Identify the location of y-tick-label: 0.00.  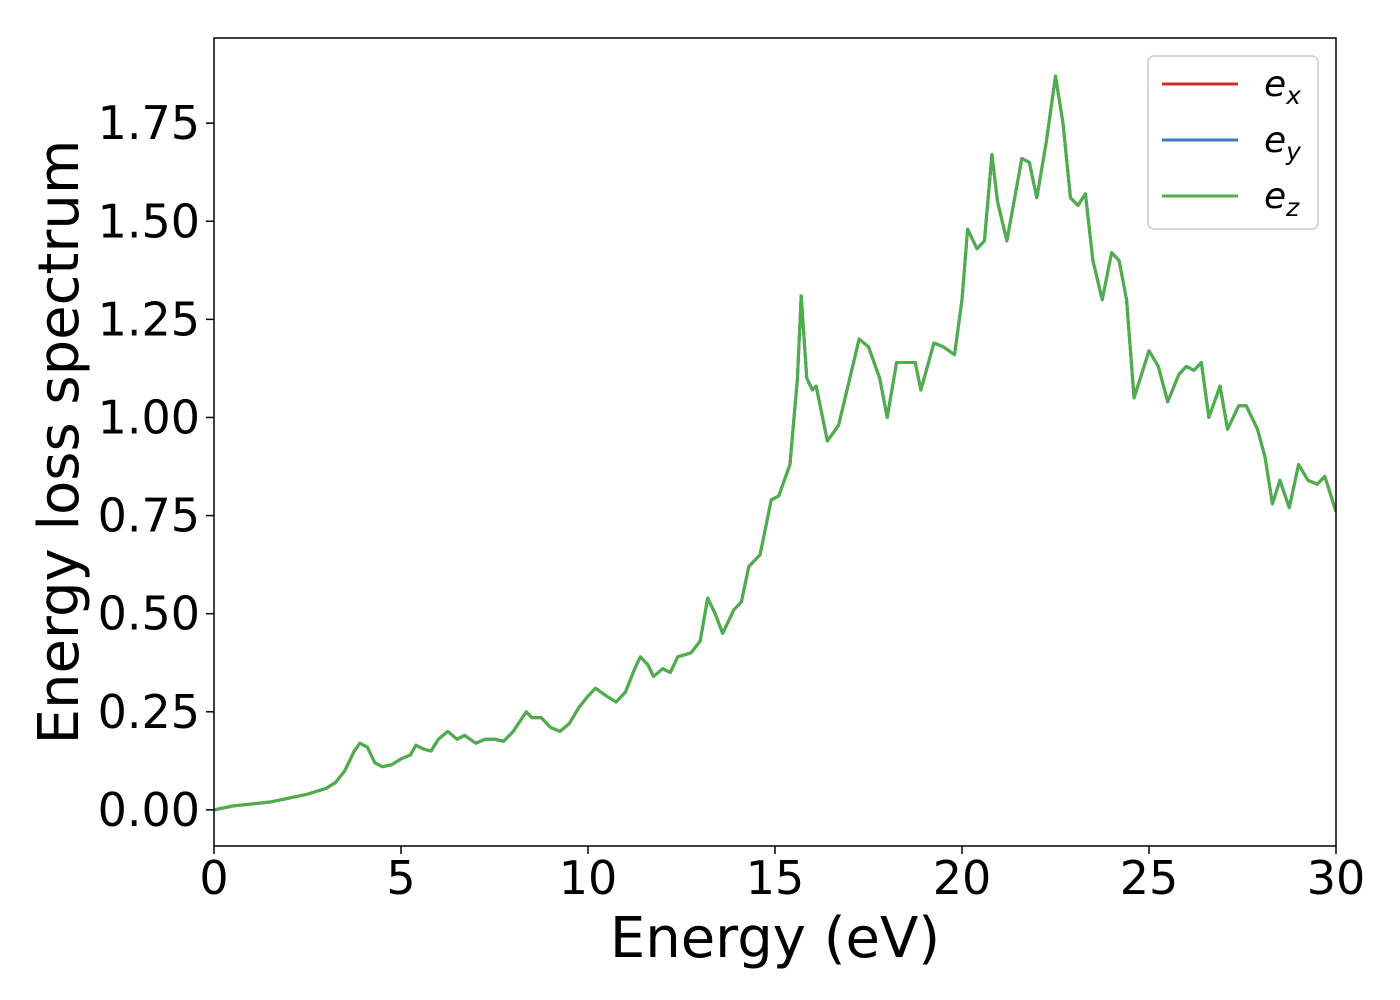
(149, 810).